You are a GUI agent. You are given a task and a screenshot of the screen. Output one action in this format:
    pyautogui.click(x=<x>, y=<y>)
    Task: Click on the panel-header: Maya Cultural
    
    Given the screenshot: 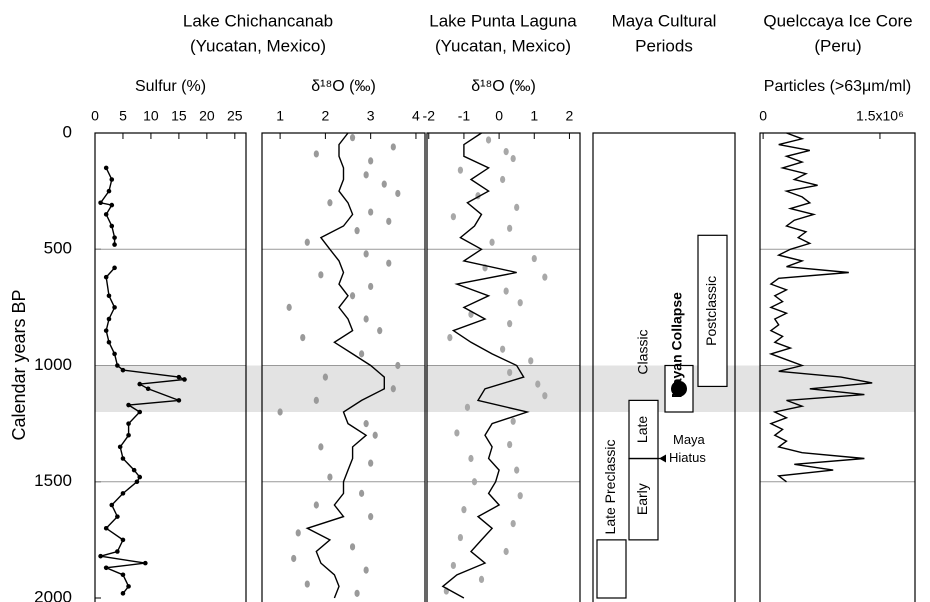 What is the action you would take?
    pyautogui.click(x=664, y=20)
    